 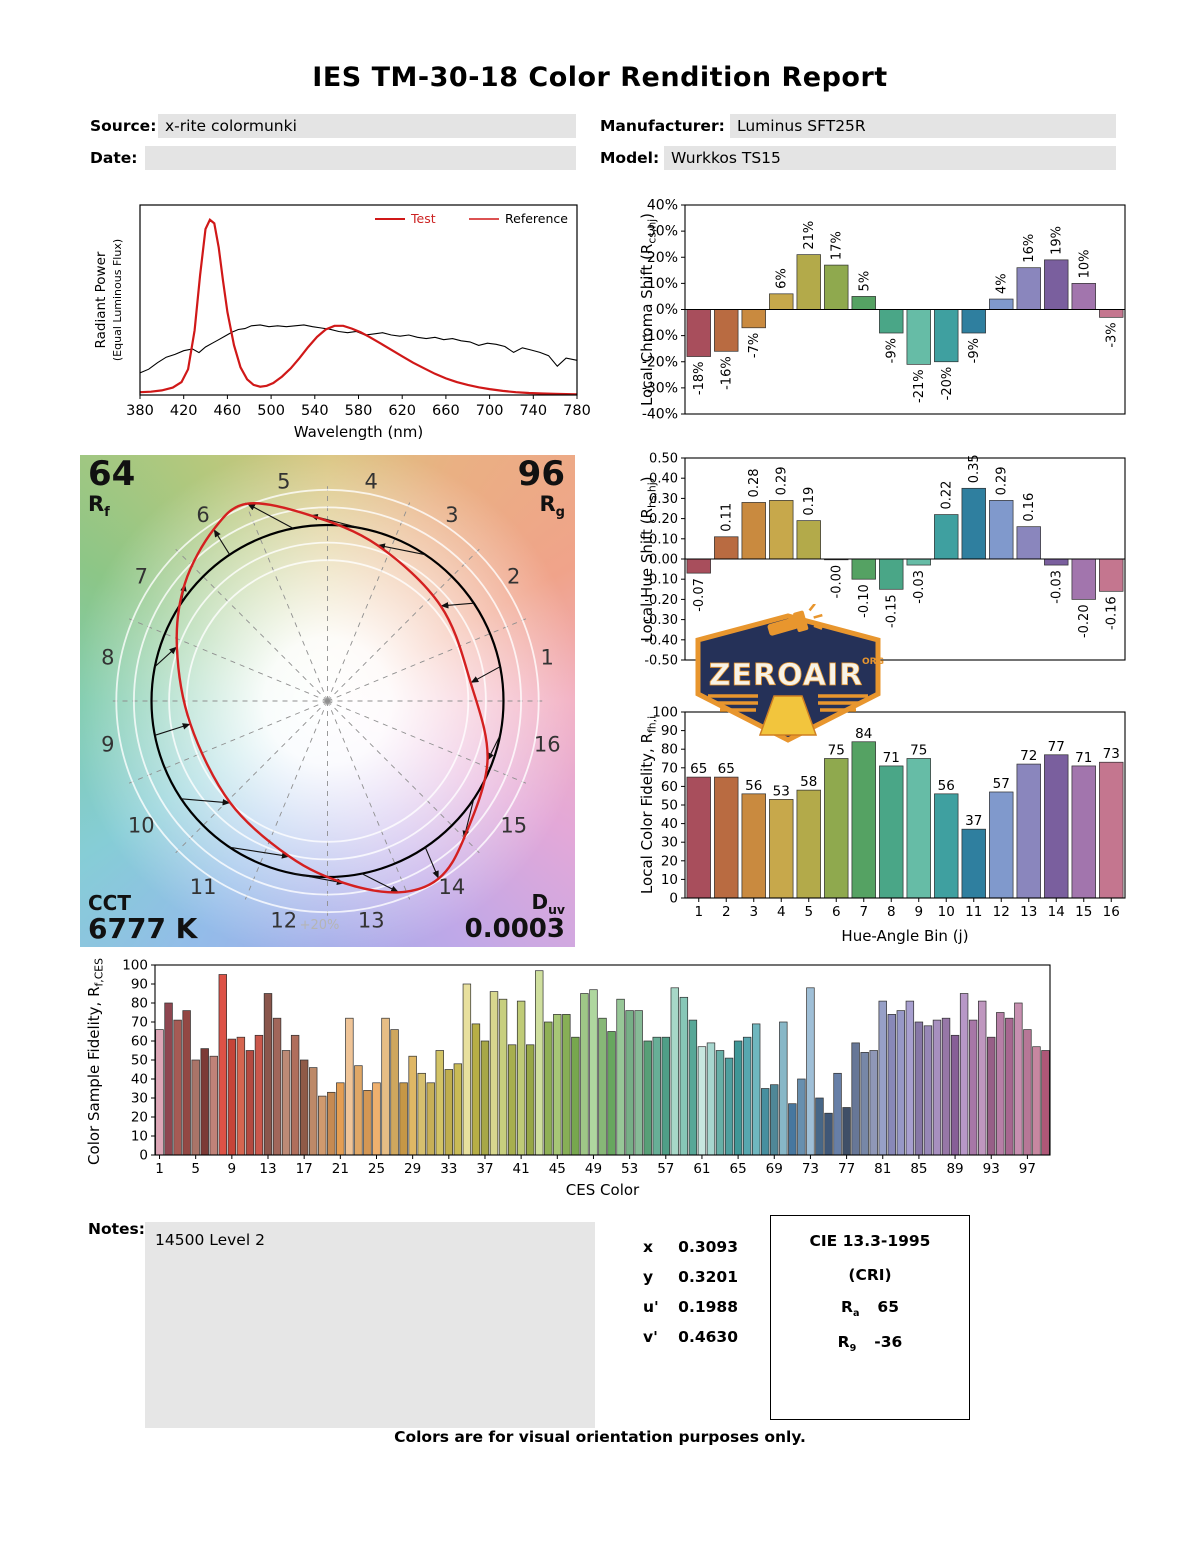 I want to click on svg-text: 77, so click(x=846, y=1169).